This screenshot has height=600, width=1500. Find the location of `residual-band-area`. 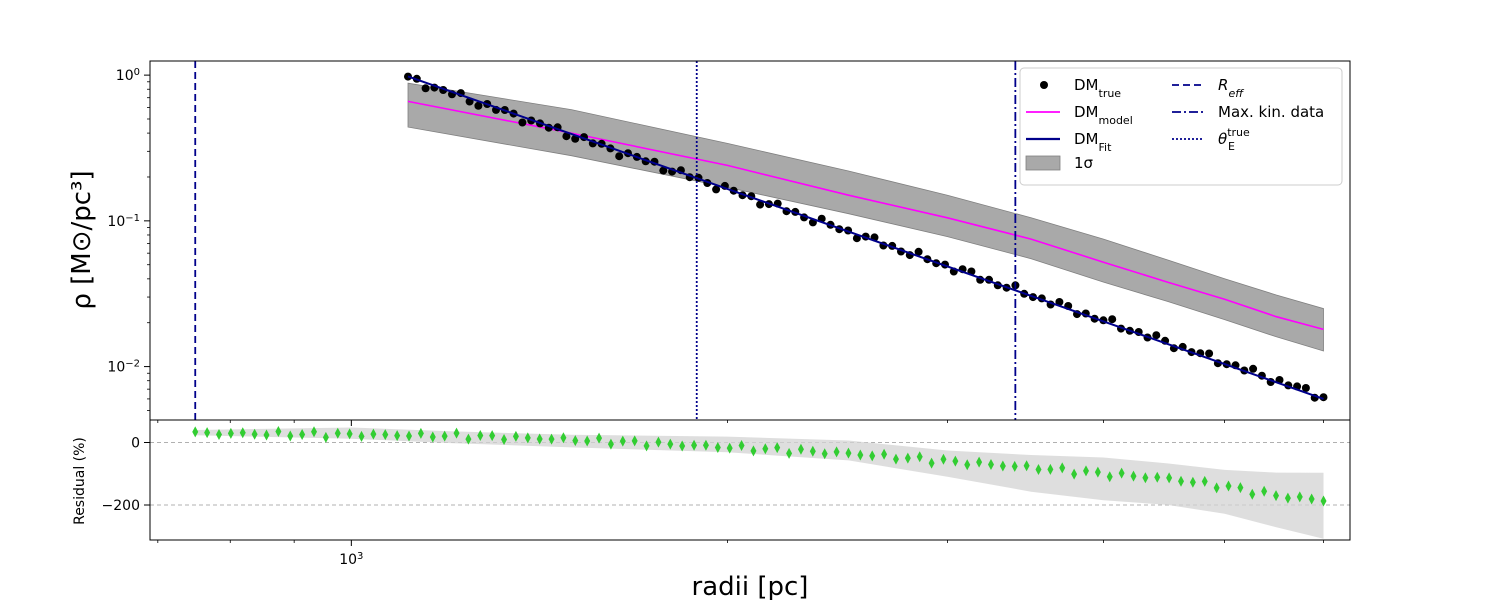

residual-band-area is located at coordinates (759, 483).